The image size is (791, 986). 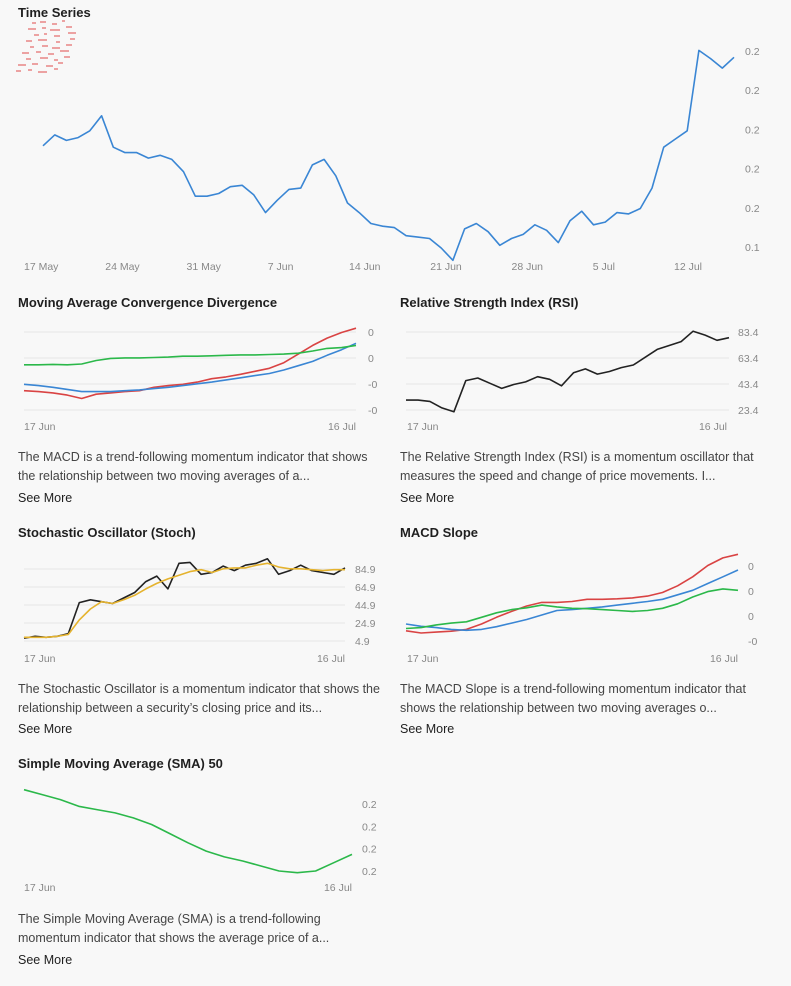 What do you see at coordinates (748, 333) in the screenshot?
I see `rsi-y-tick-label: 83.4` at bounding box center [748, 333].